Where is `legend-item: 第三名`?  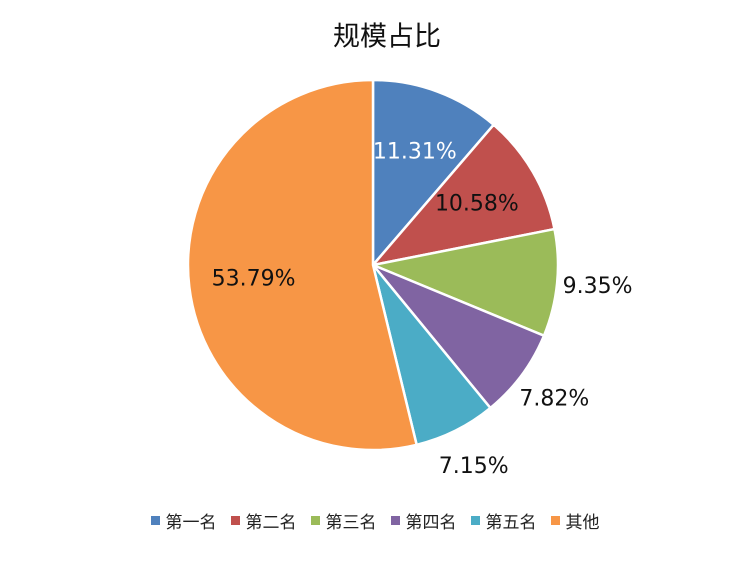
legend-item: 第三名 is located at coordinates (343, 520).